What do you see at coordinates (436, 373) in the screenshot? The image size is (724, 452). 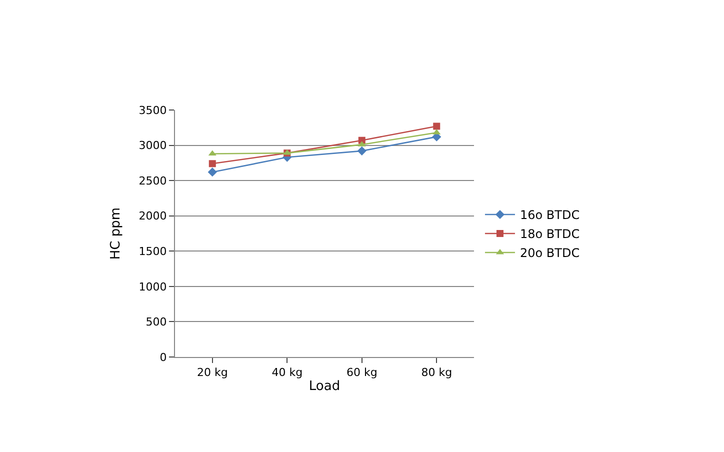 I see `x-tick-label: 80 kg` at bounding box center [436, 373].